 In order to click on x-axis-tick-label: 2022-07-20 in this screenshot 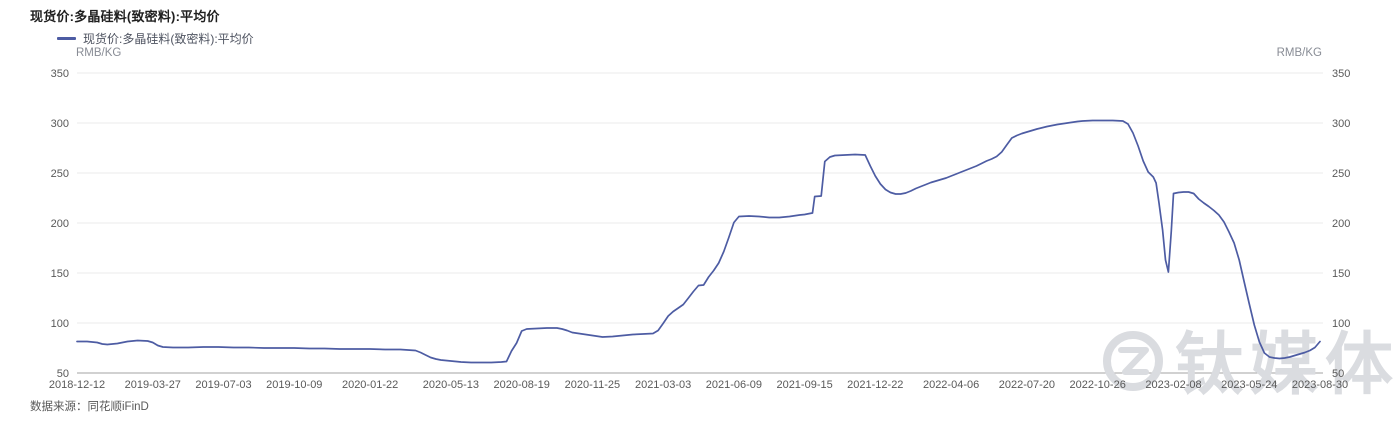, I will do `click(1027, 385)`.